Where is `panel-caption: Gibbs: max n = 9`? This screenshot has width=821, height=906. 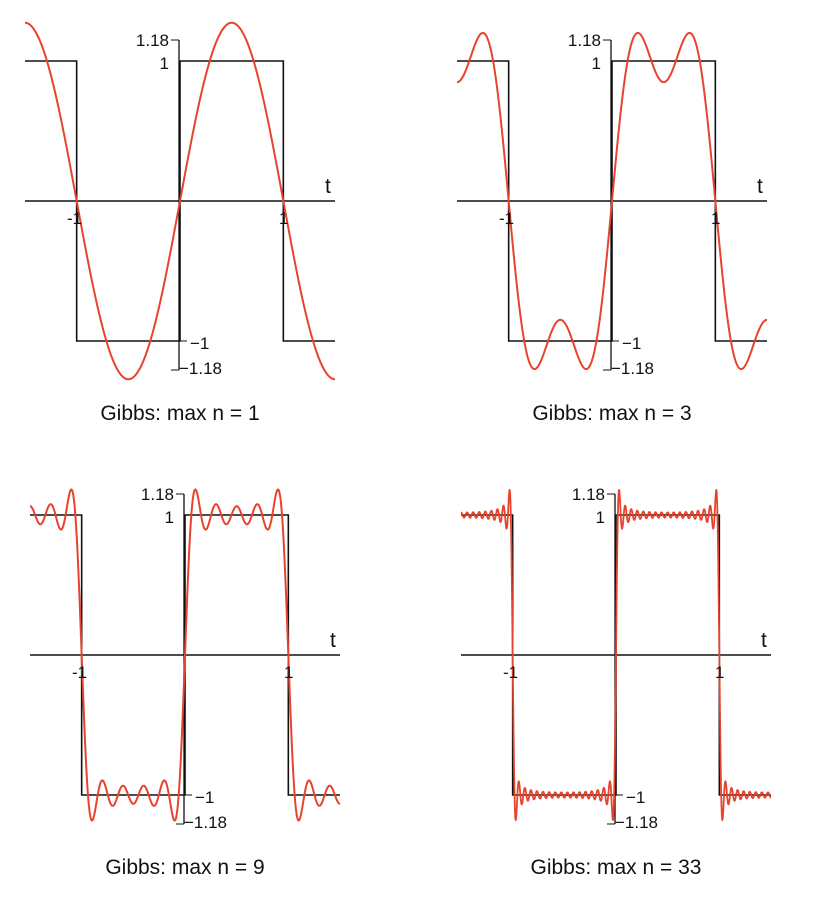 panel-caption: Gibbs: max n = 9 is located at coordinates (184, 867).